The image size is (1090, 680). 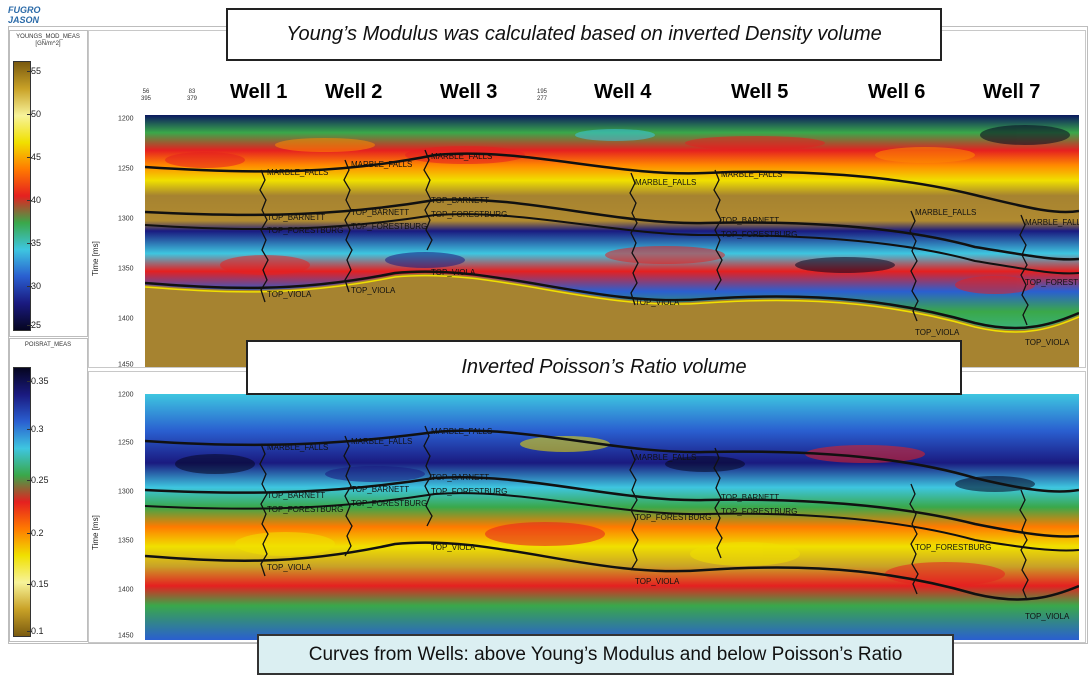 What do you see at coordinates (49, 501) in the screenshot?
I see `colorbar-ticks: 0.35 0.3 0.25 0.2 0.15 0.1` at bounding box center [49, 501].